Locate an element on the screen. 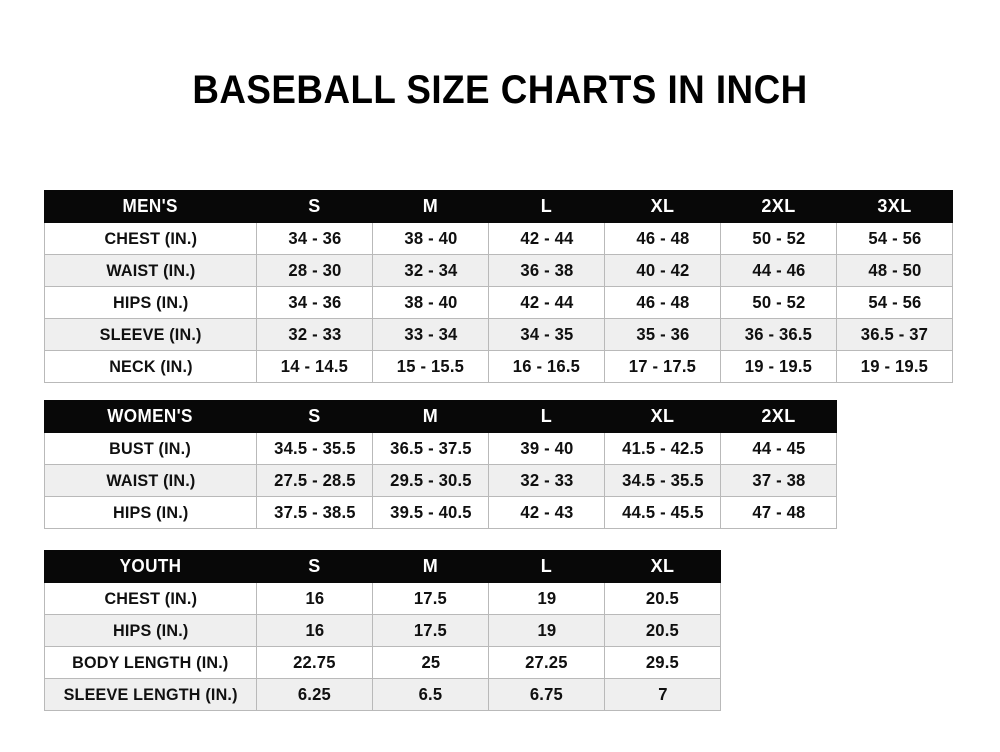 This screenshot has height=752, width=1000. womens-measure-value: 32 - 33 is located at coordinates (546, 480).